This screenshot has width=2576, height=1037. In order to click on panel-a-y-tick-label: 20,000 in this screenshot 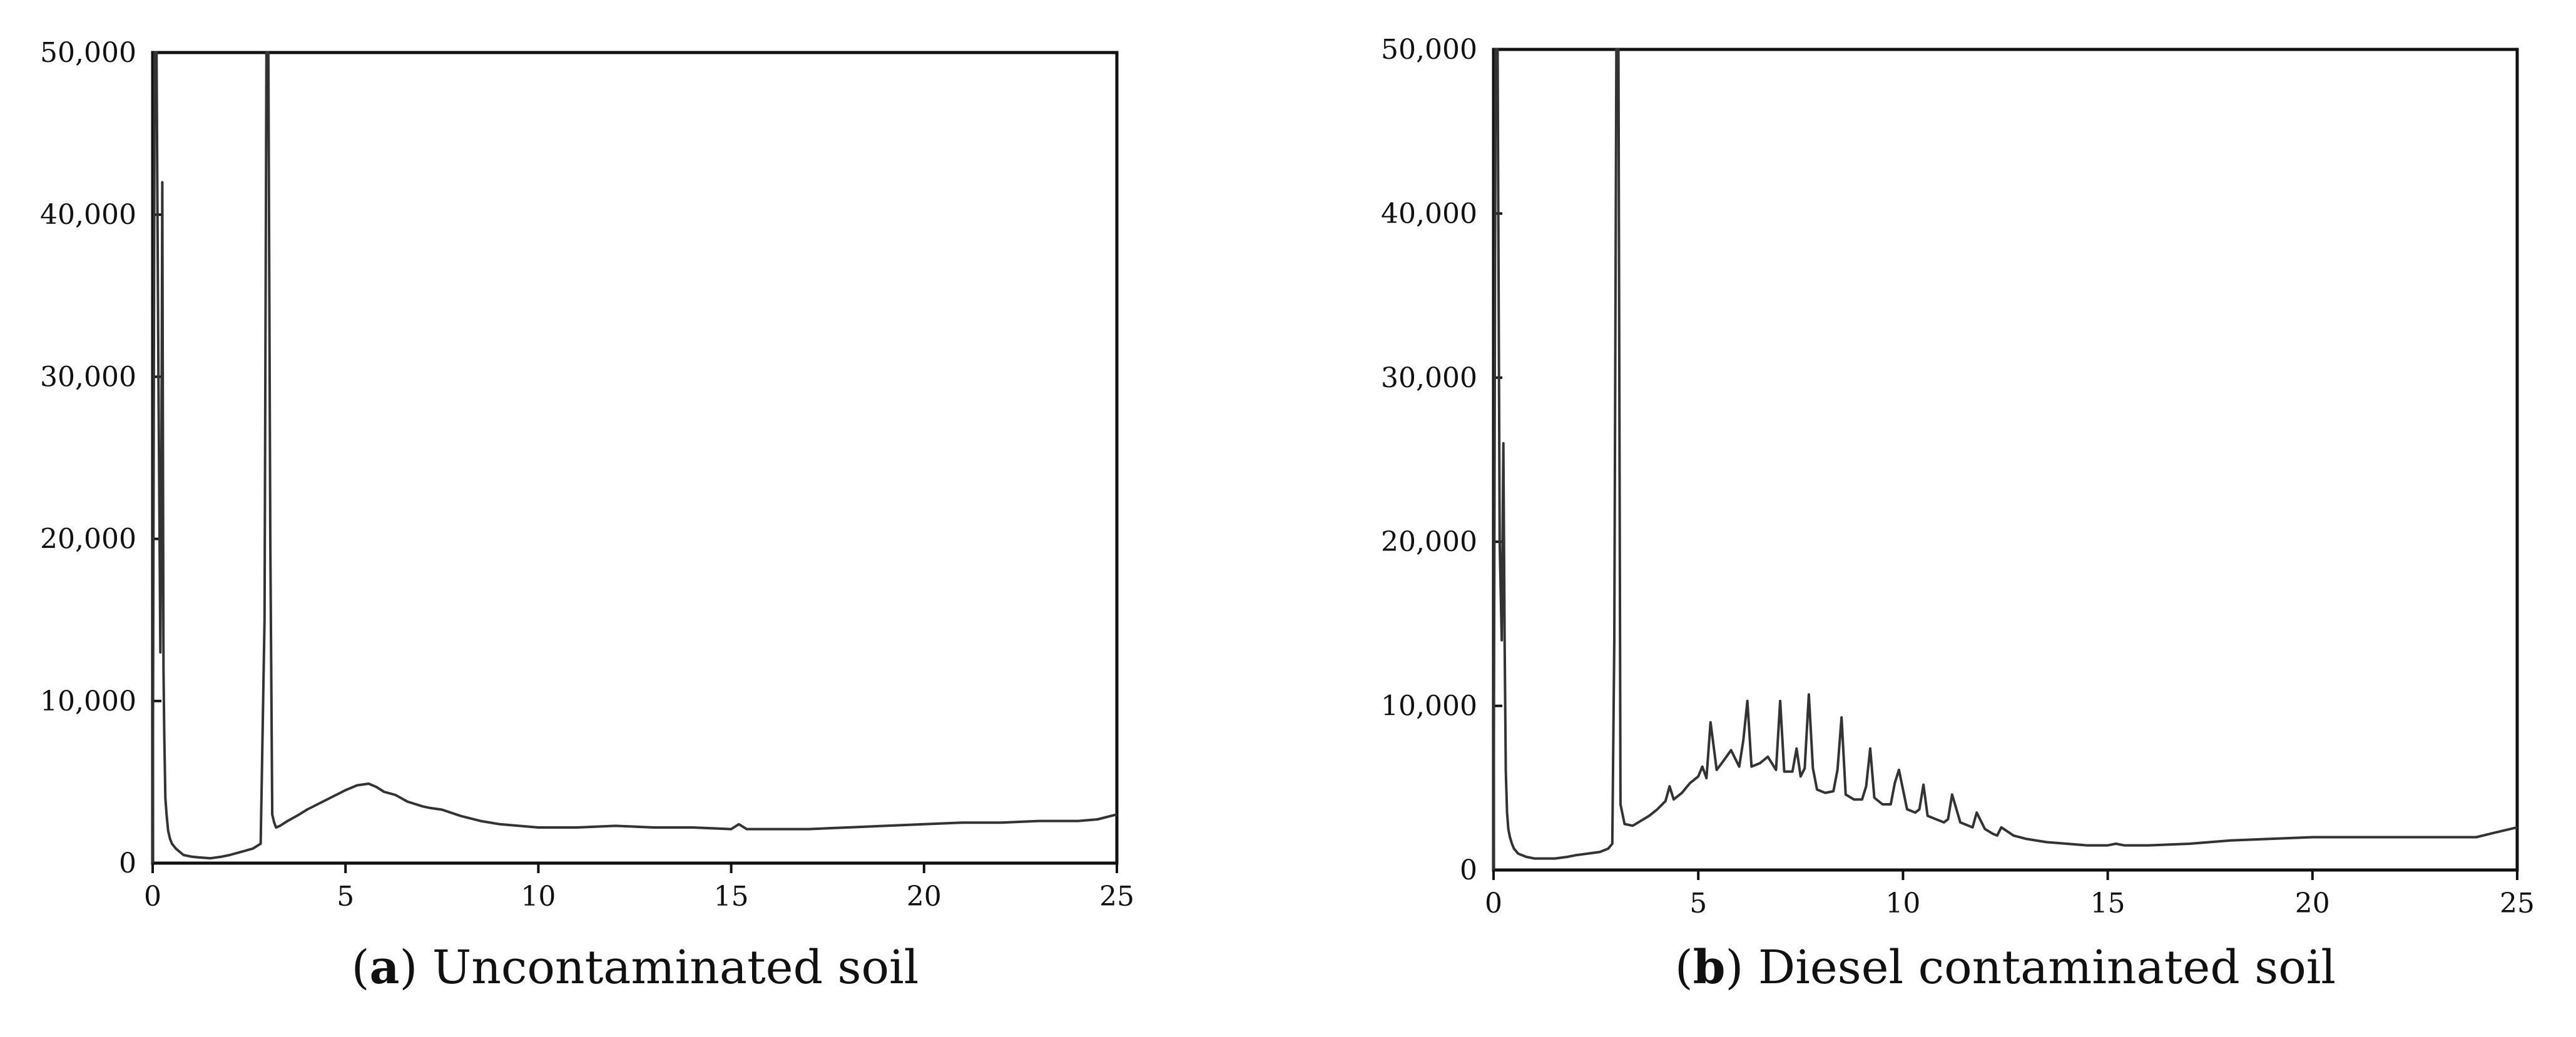, I will do `click(88, 539)`.